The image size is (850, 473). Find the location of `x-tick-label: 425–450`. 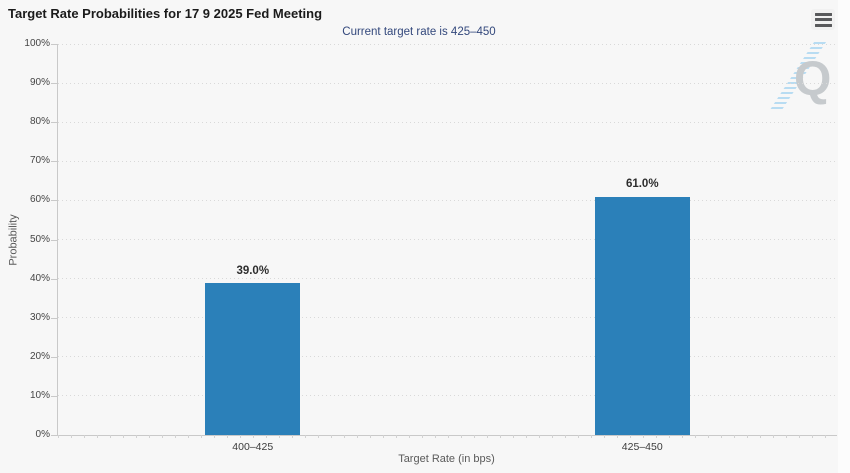

x-tick-label: 425–450 is located at coordinates (642, 447).